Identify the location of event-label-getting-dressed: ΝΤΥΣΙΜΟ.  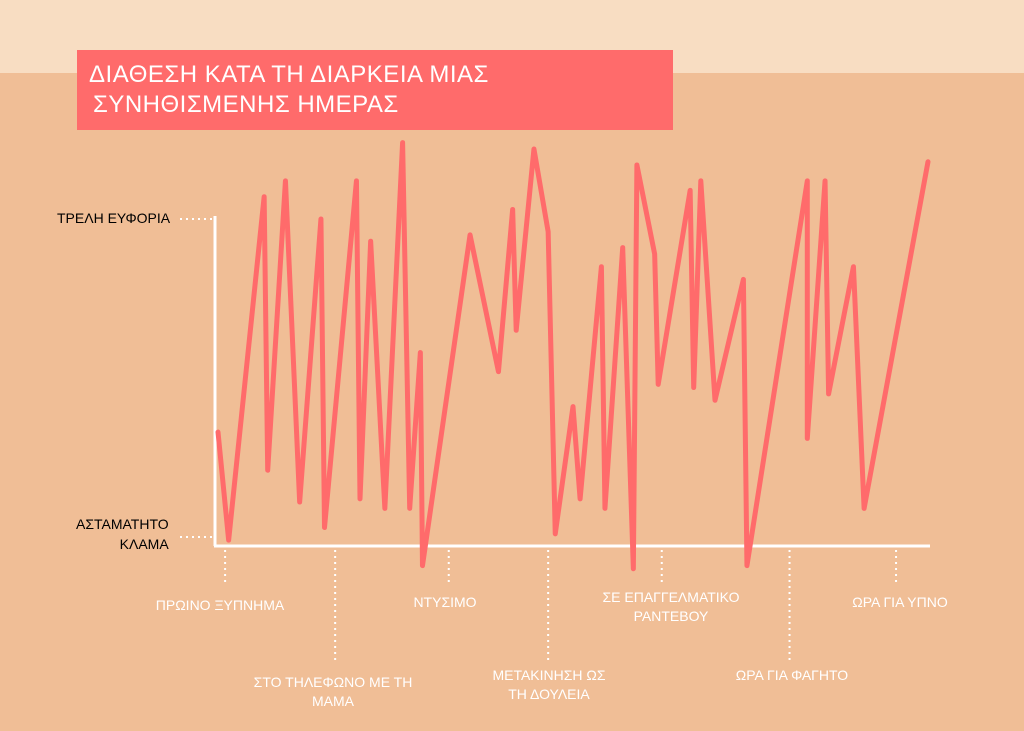
(445, 602).